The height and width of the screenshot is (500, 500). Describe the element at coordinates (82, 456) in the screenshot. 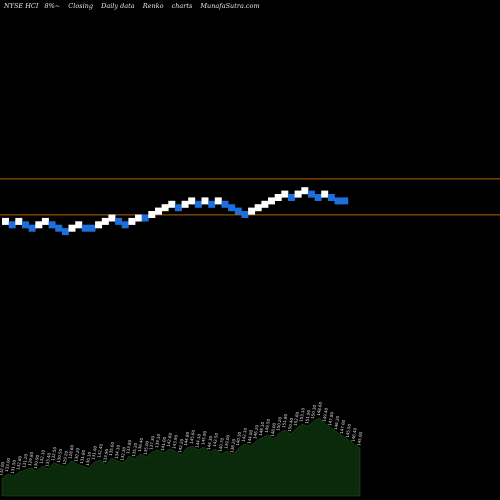

I see `volume-label: 131.80` at that location.